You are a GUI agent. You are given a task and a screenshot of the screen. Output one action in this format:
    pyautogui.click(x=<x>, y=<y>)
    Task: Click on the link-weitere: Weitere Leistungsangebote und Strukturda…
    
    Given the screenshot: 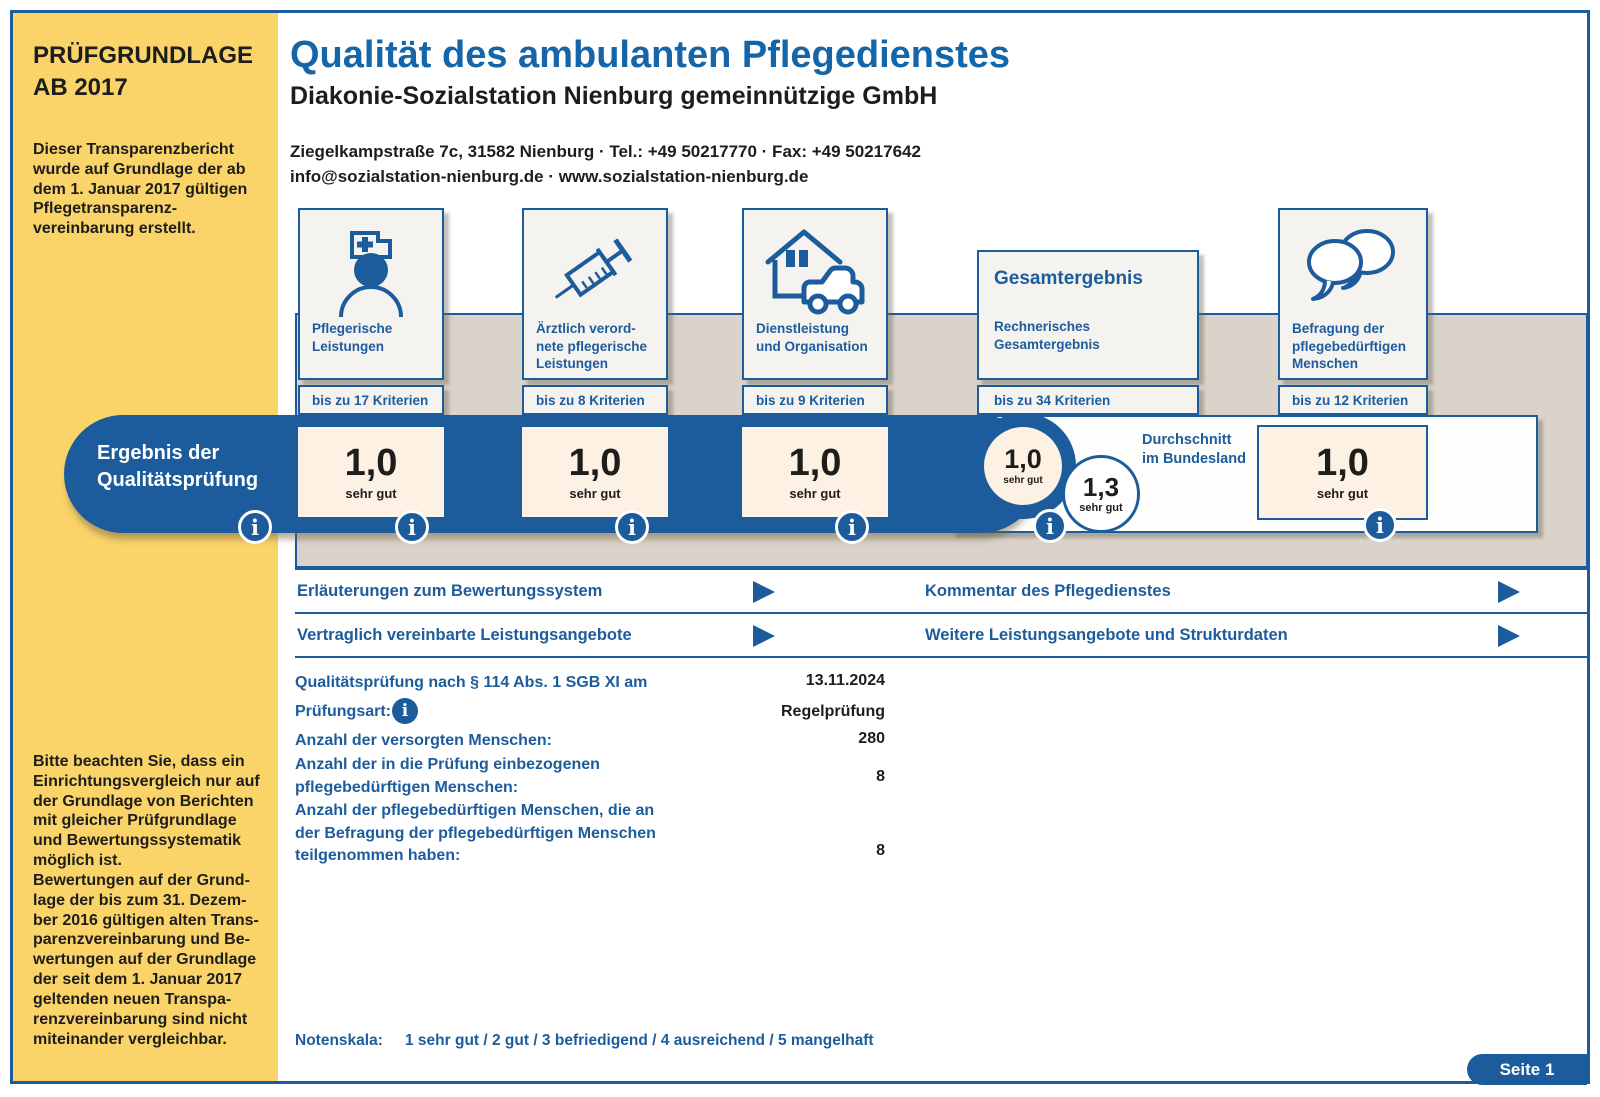 What is the action you would take?
    pyautogui.click(x=1106, y=635)
    